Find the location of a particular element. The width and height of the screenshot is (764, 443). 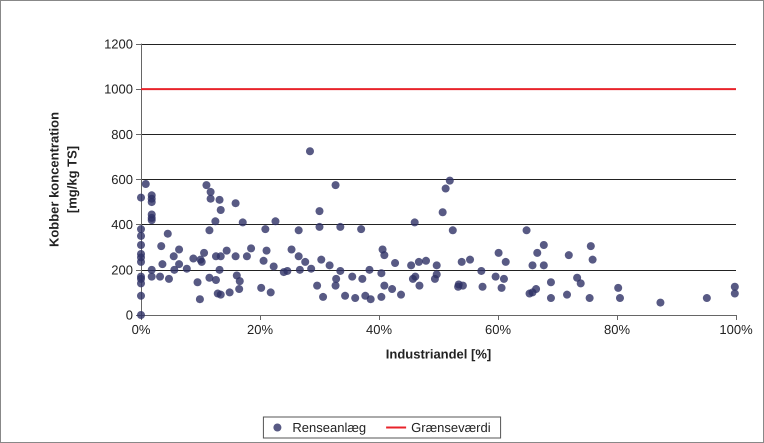

legend-label: Grænseværdi is located at coordinates (451, 427).